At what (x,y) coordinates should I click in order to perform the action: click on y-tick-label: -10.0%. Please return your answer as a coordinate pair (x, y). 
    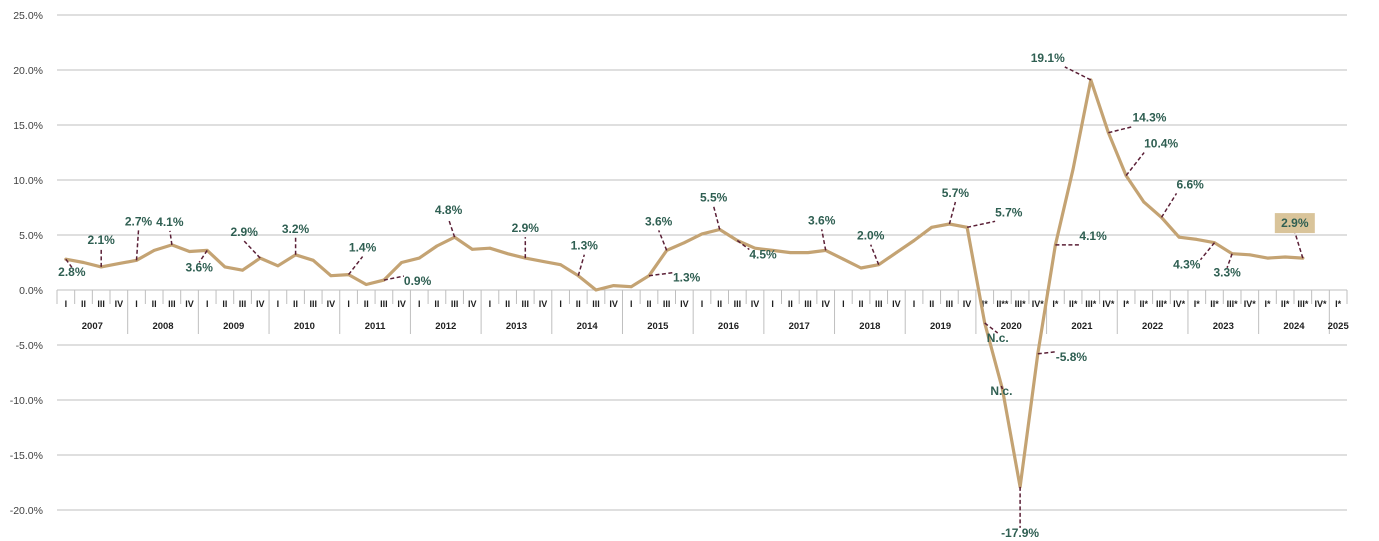
    Looking at the image, I should click on (26, 401).